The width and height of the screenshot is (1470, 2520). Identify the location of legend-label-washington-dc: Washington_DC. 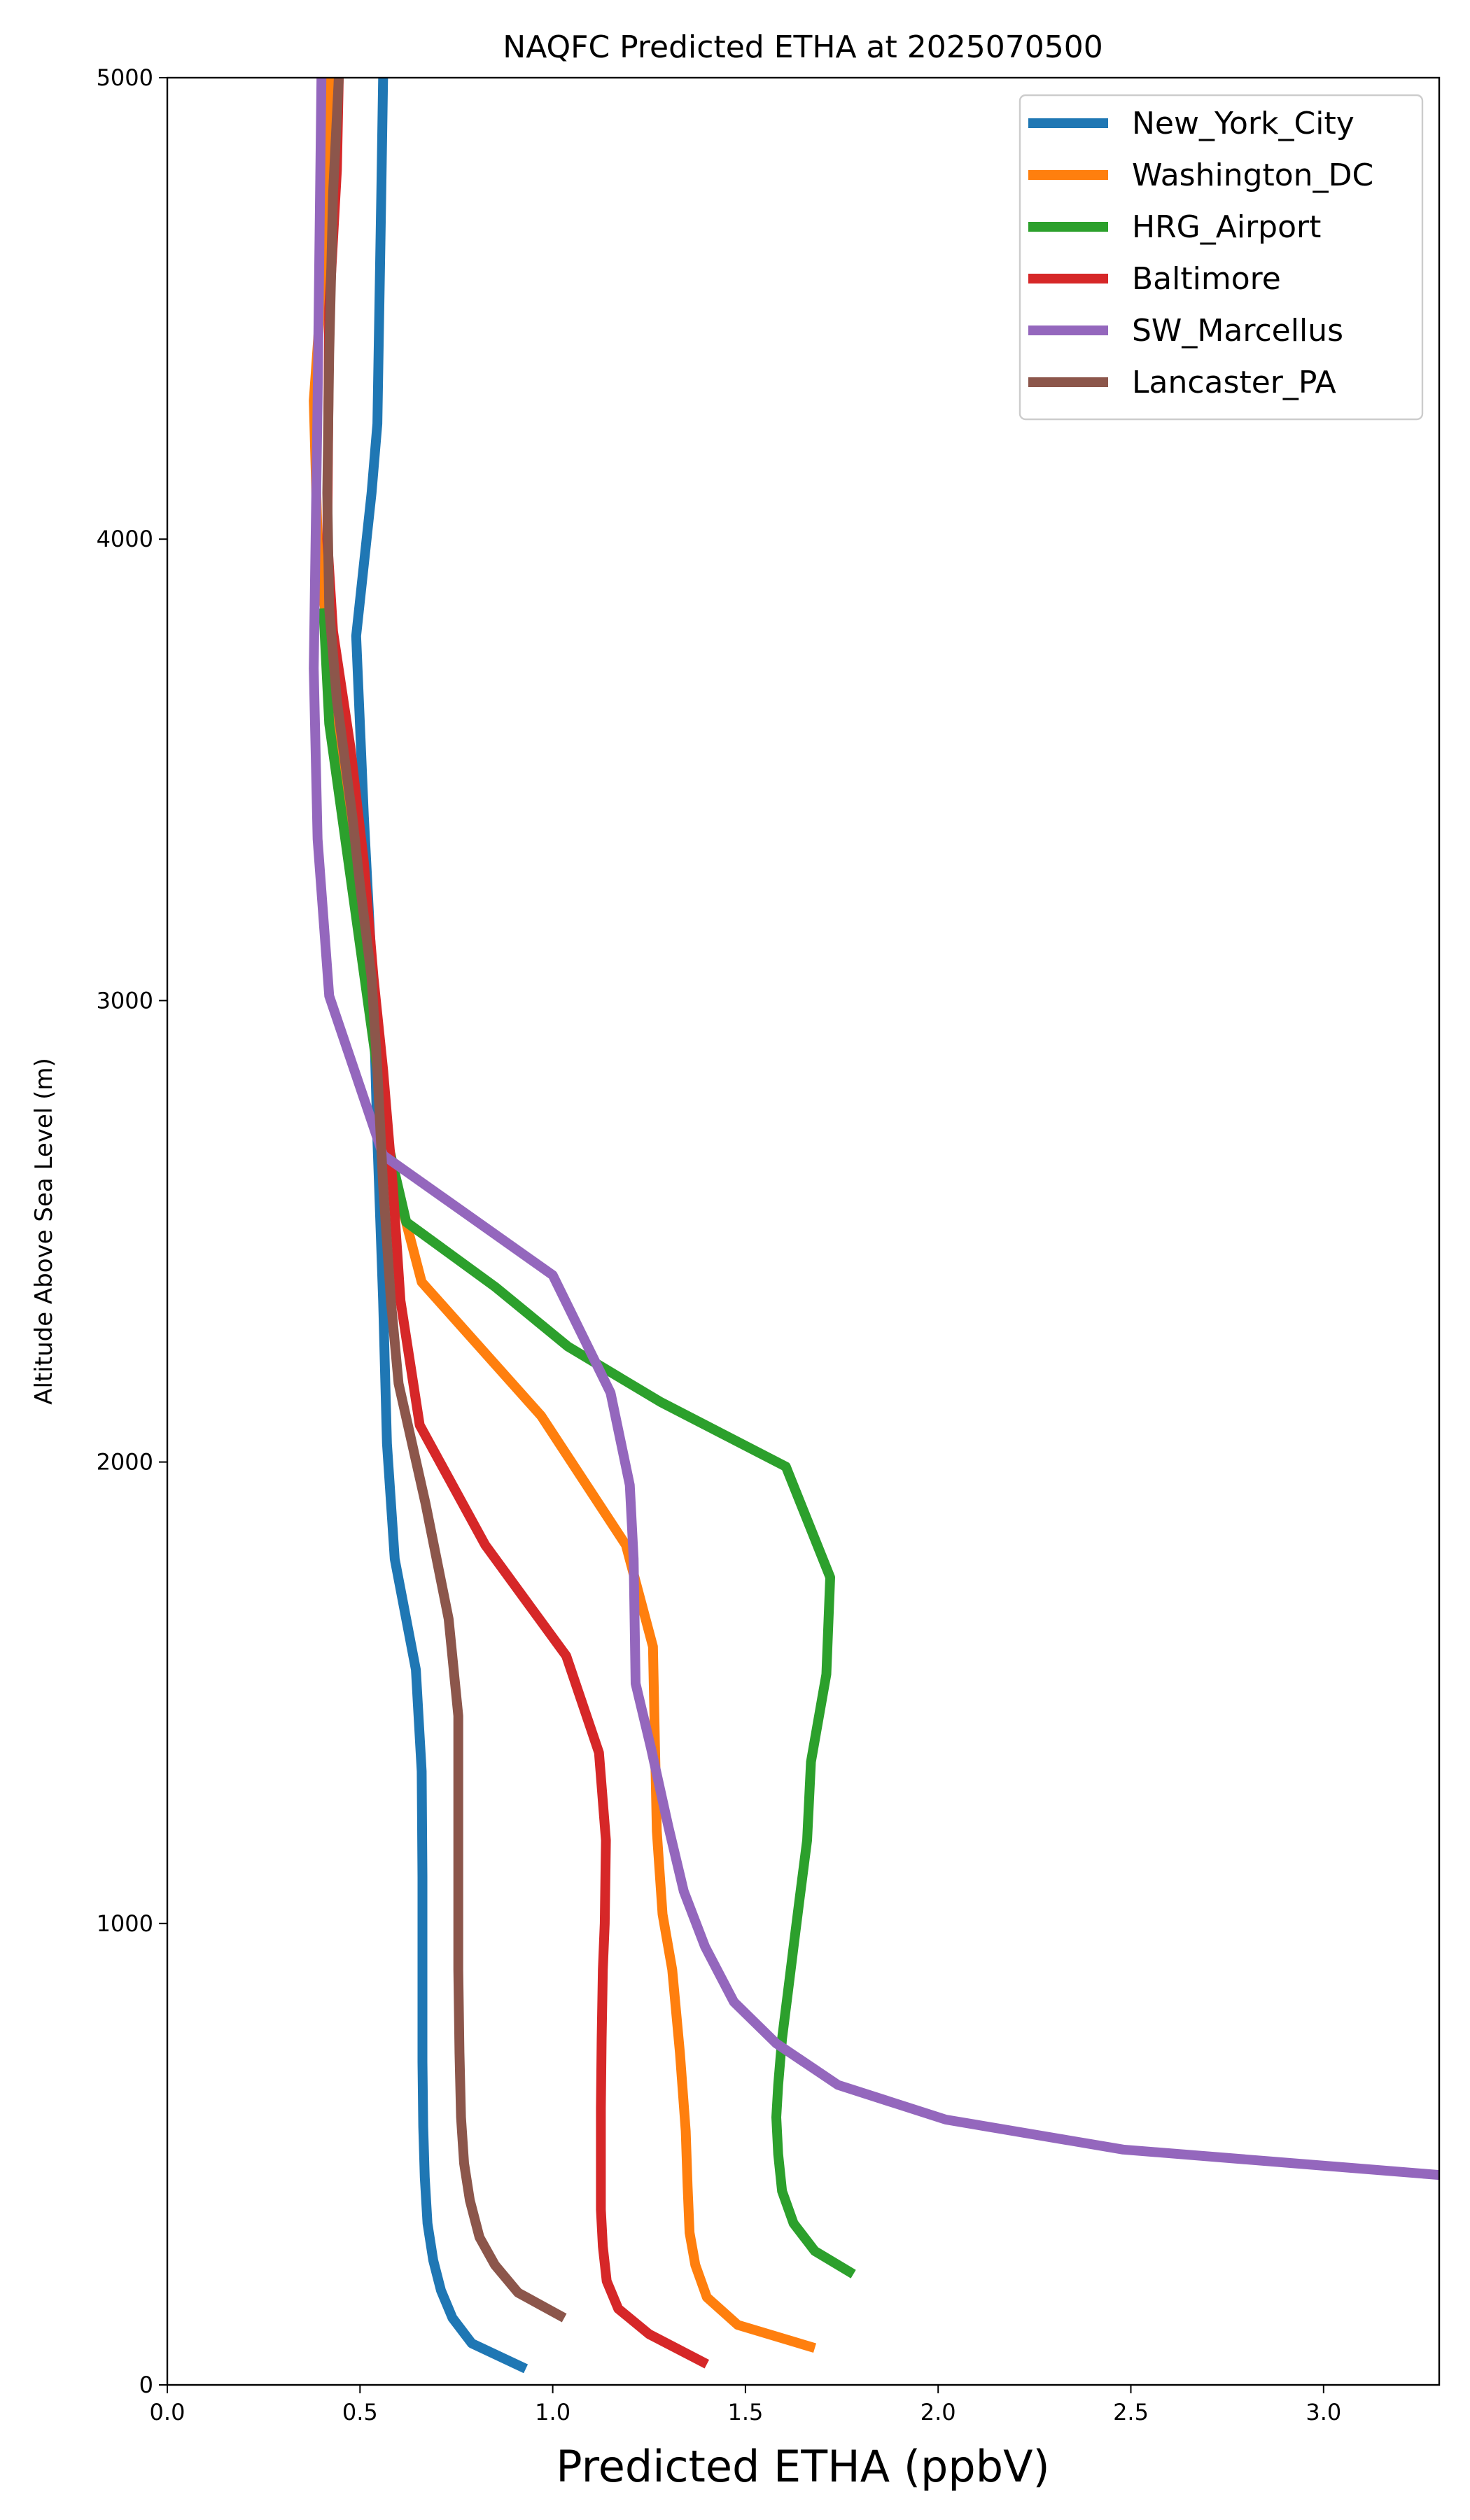
(1252, 175).